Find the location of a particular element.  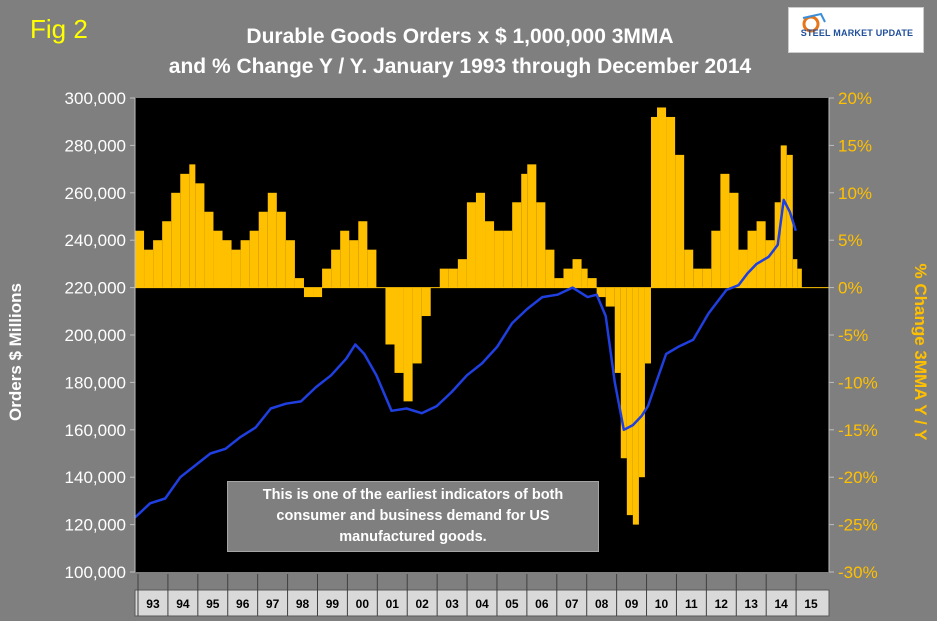

right-tick-label: 15% is located at coordinates (855, 145).